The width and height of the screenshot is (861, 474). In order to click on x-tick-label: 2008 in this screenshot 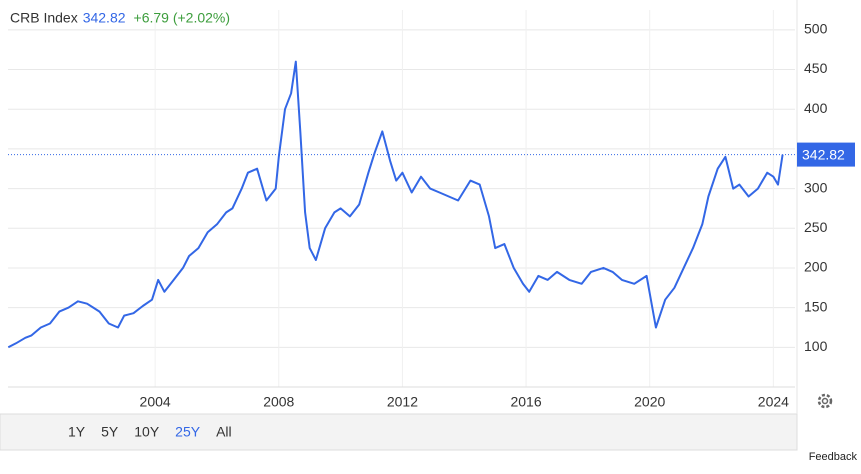, I will do `click(278, 402)`.